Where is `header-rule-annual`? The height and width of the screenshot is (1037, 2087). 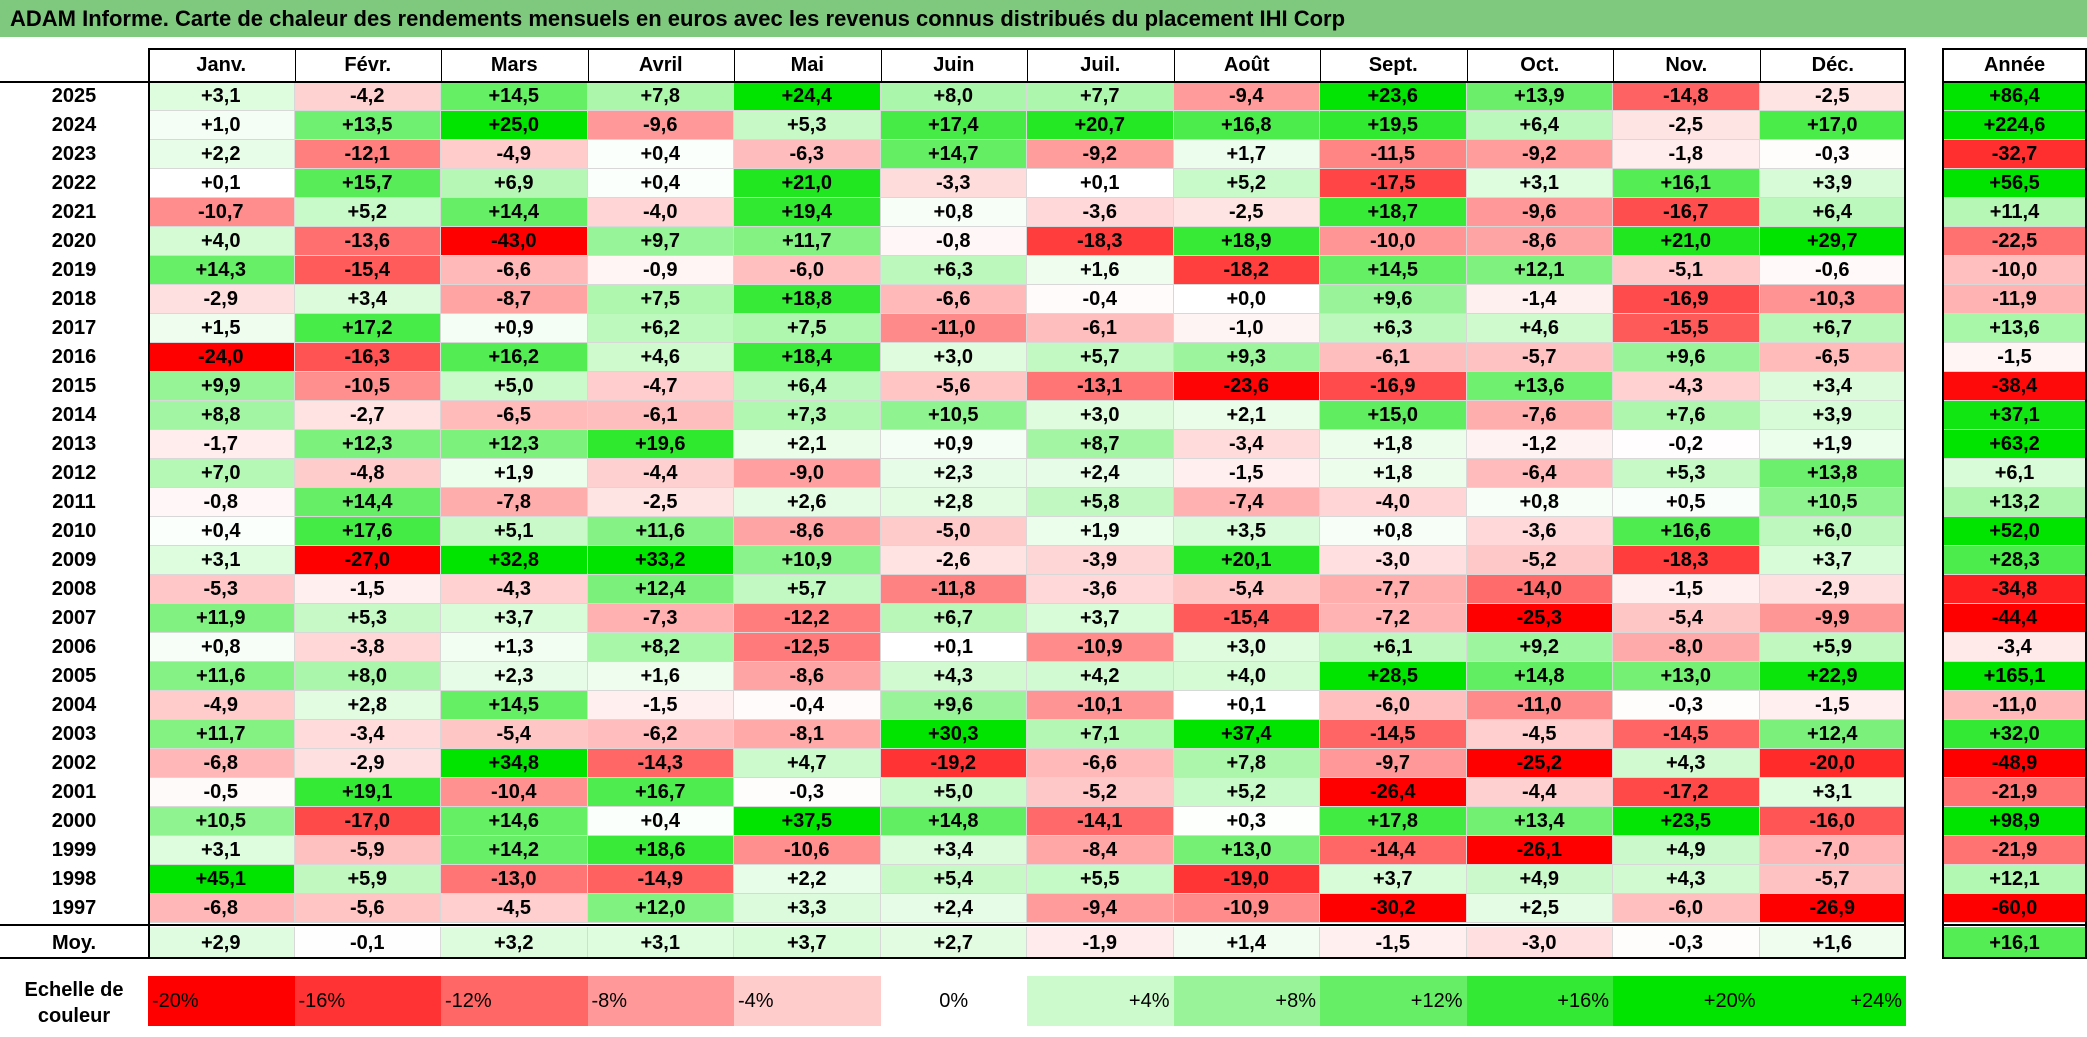 header-rule-annual is located at coordinates (2014, 82).